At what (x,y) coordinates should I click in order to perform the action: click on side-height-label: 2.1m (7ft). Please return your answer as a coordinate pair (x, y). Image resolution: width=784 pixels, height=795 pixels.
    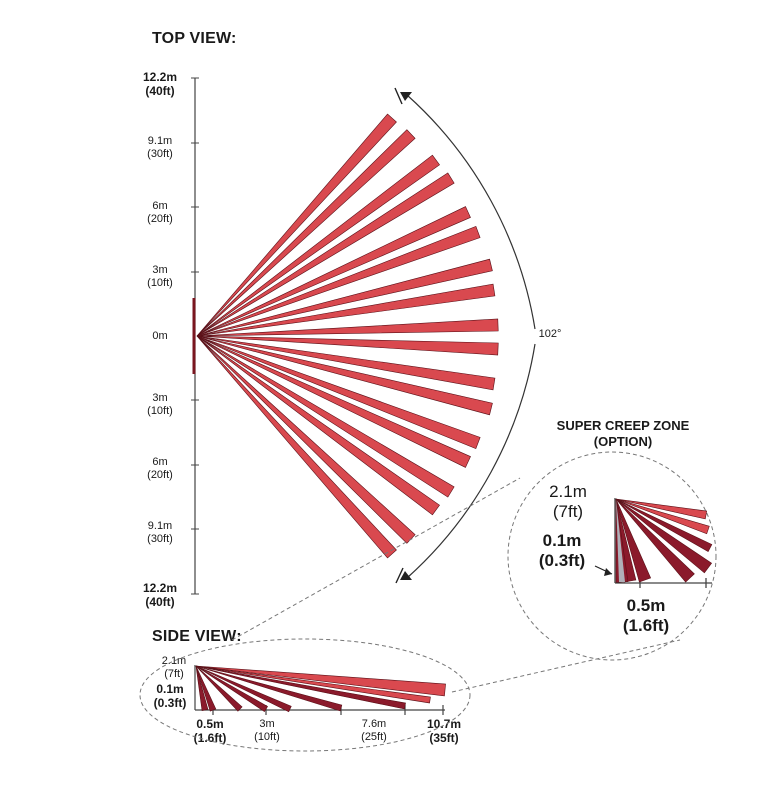
    Looking at the image, I should click on (174, 667).